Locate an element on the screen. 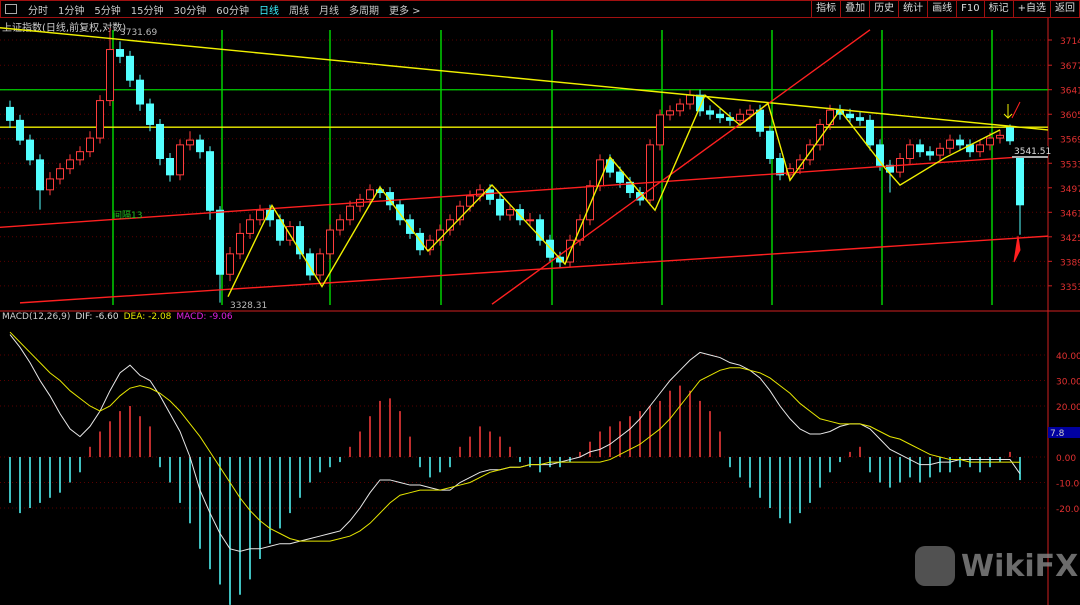 The width and height of the screenshot is (1080, 605). tool-button-5: F10 is located at coordinates (969, 9).